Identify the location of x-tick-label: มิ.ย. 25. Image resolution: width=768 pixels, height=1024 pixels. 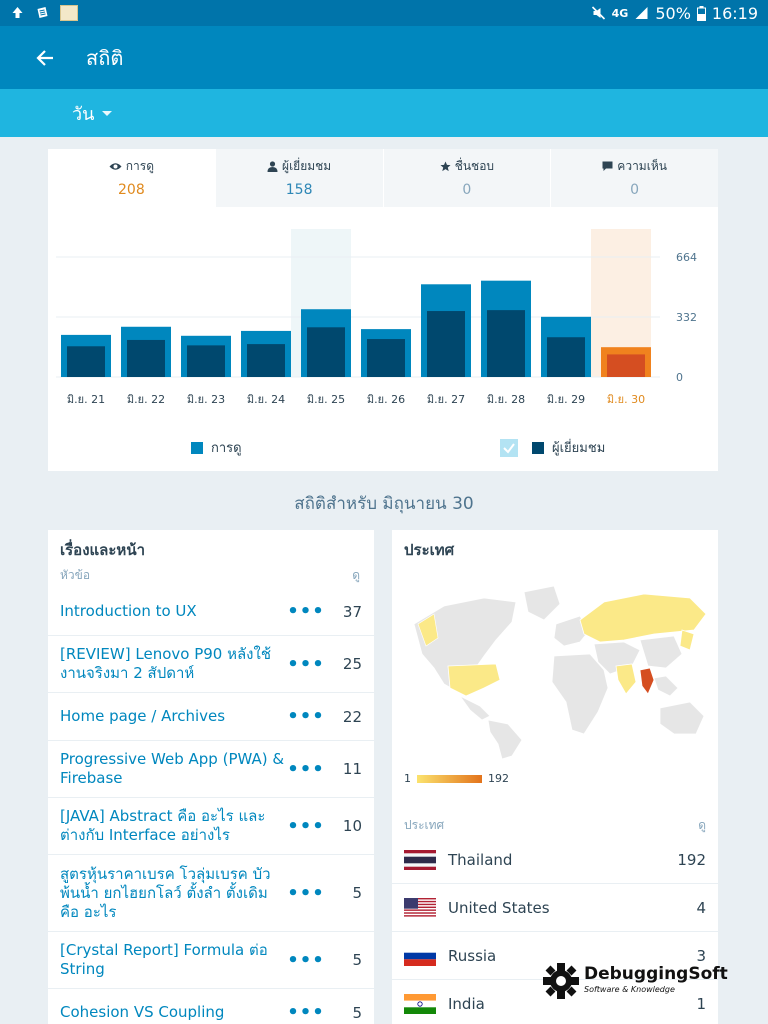
(326, 399).